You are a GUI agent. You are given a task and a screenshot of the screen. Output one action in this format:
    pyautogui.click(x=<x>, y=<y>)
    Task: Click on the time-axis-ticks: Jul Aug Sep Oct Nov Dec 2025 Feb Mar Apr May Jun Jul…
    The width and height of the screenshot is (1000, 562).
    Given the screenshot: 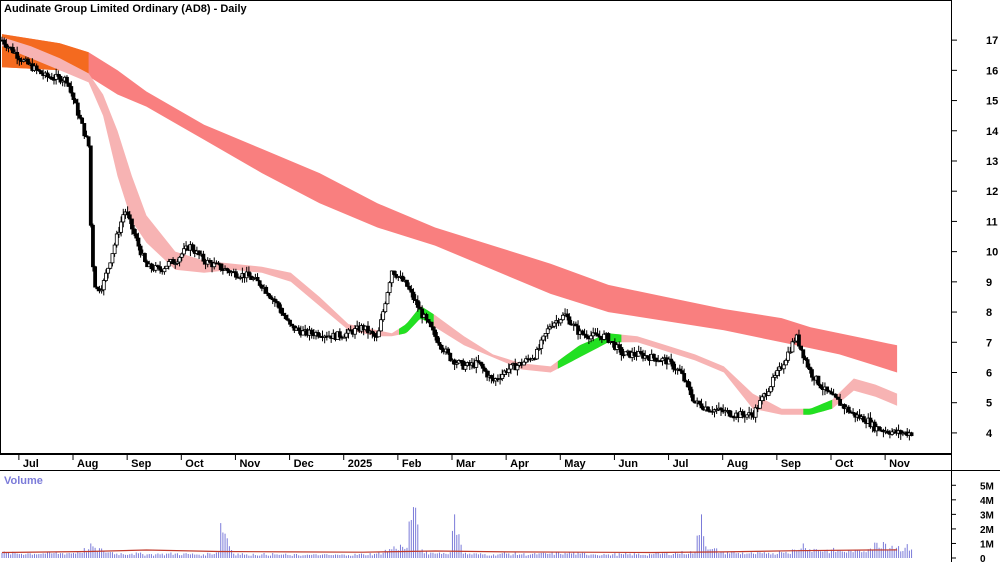 What is the action you would take?
    pyautogui.click(x=464, y=462)
    